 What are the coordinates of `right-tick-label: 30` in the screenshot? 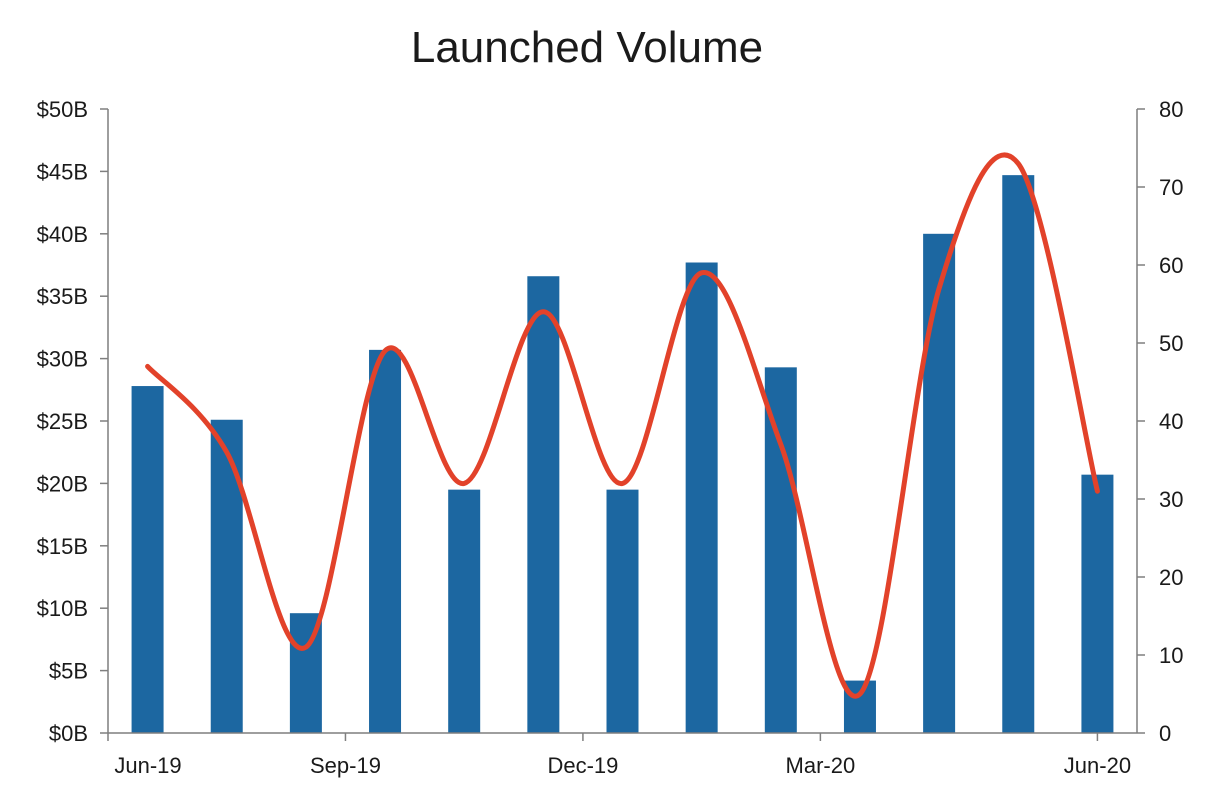 It's located at (1171, 499).